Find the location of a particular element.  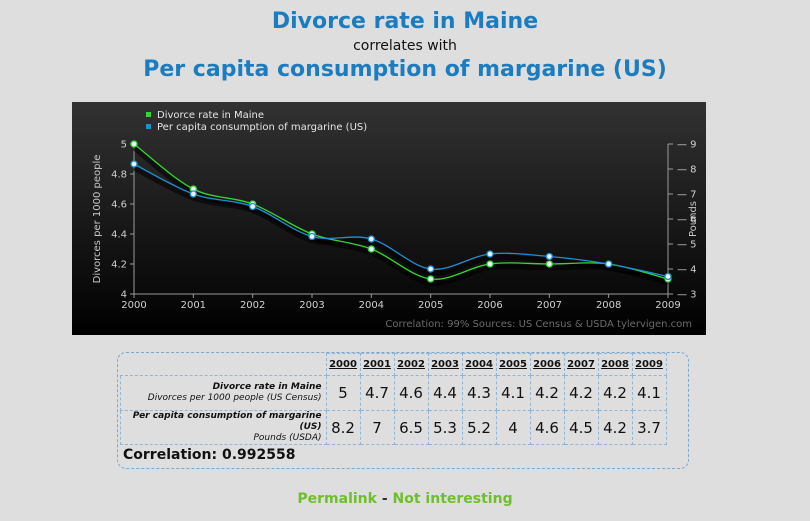

y-tick-label: 4.8 is located at coordinates (119, 175).